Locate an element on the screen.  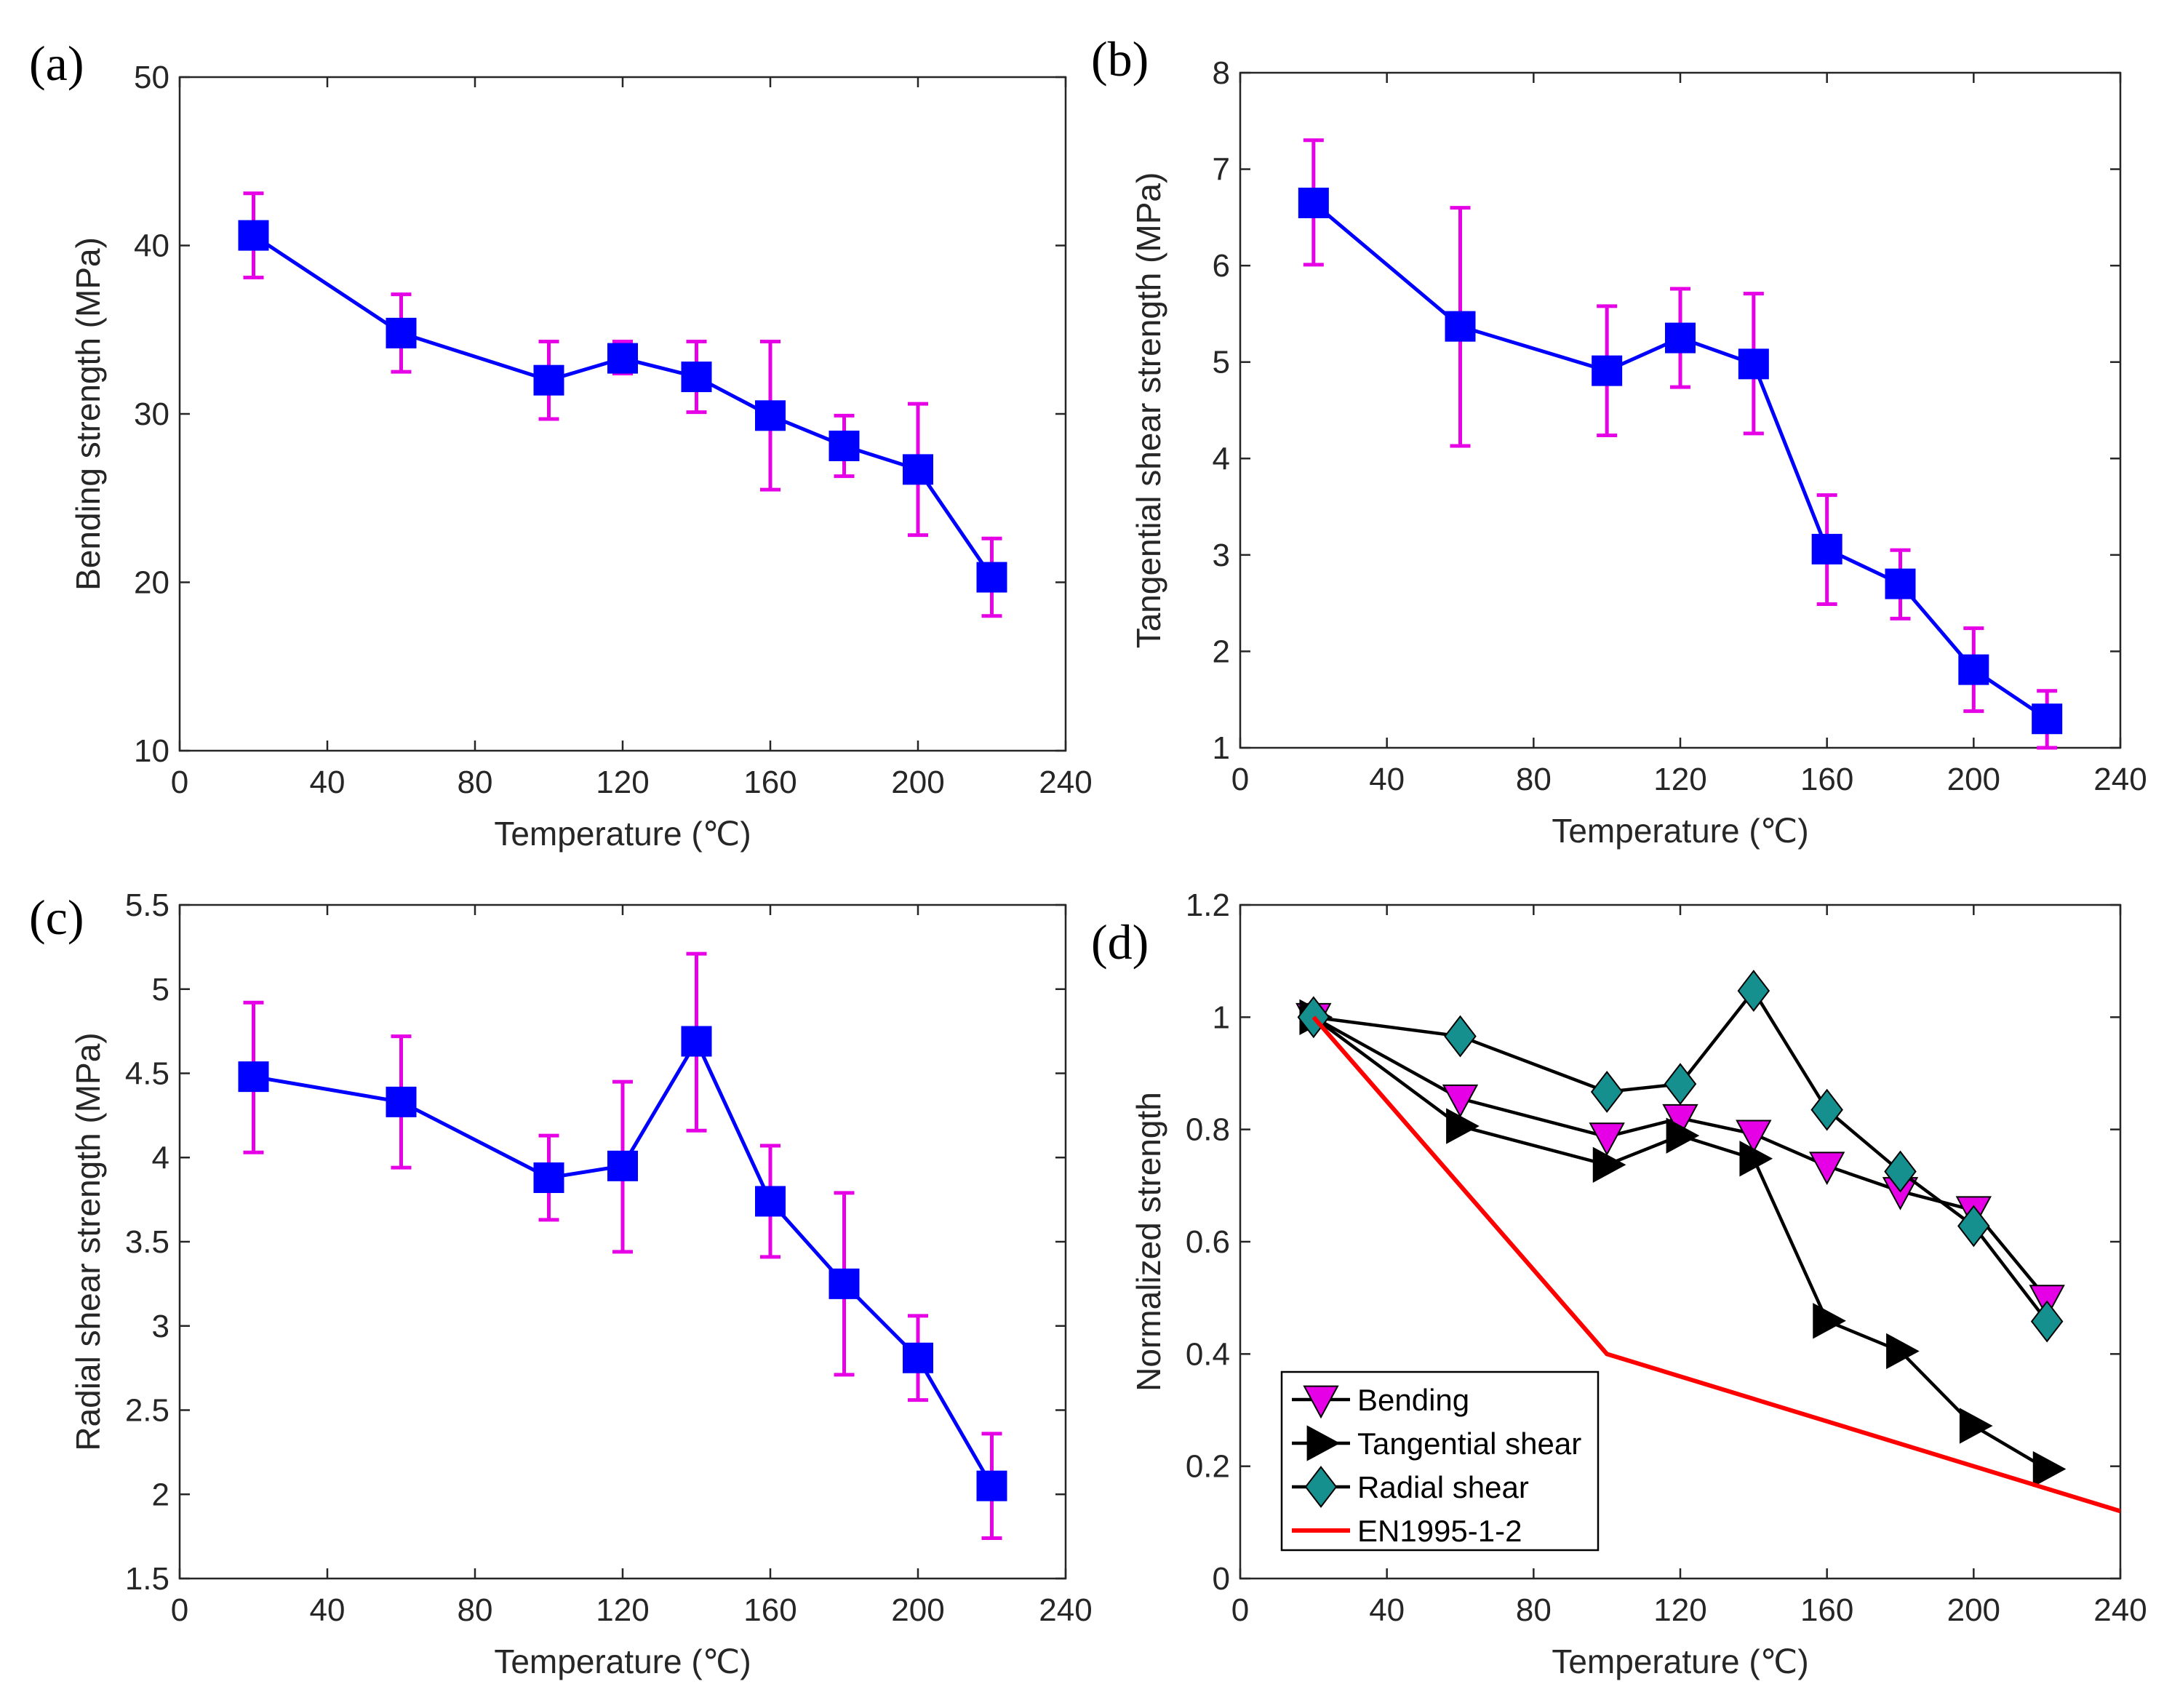
panel-label: (b) is located at coordinates (1120, 59).